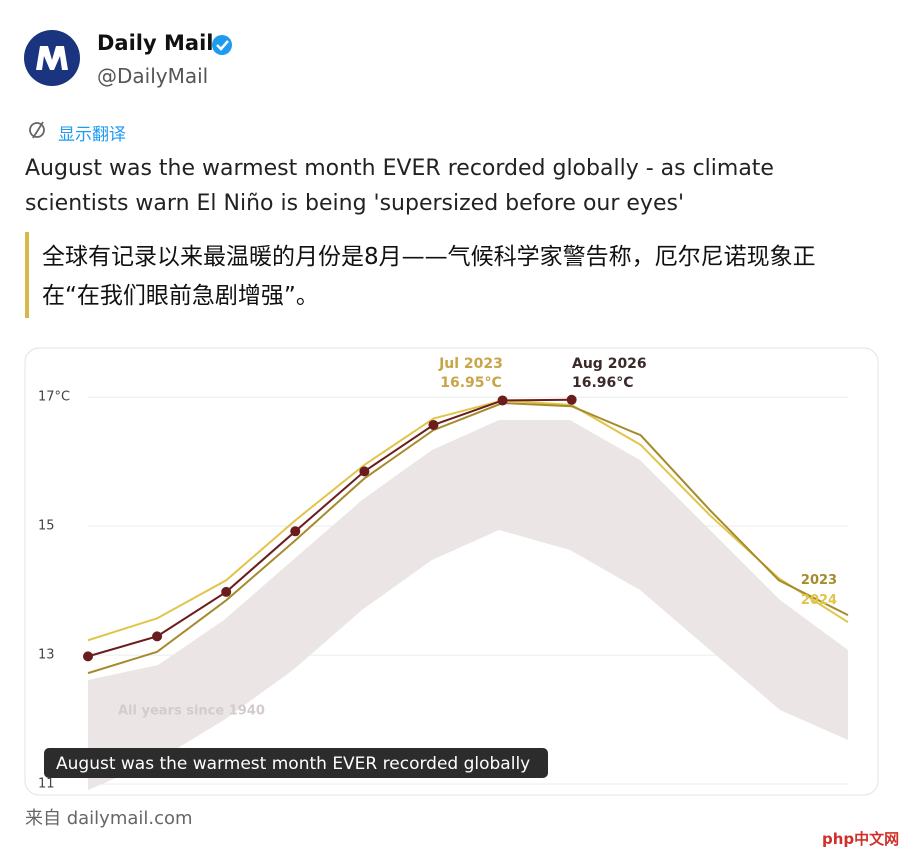 The height and width of the screenshot is (851, 903). I want to click on translate-link: 显示翻译, so click(92, 135).